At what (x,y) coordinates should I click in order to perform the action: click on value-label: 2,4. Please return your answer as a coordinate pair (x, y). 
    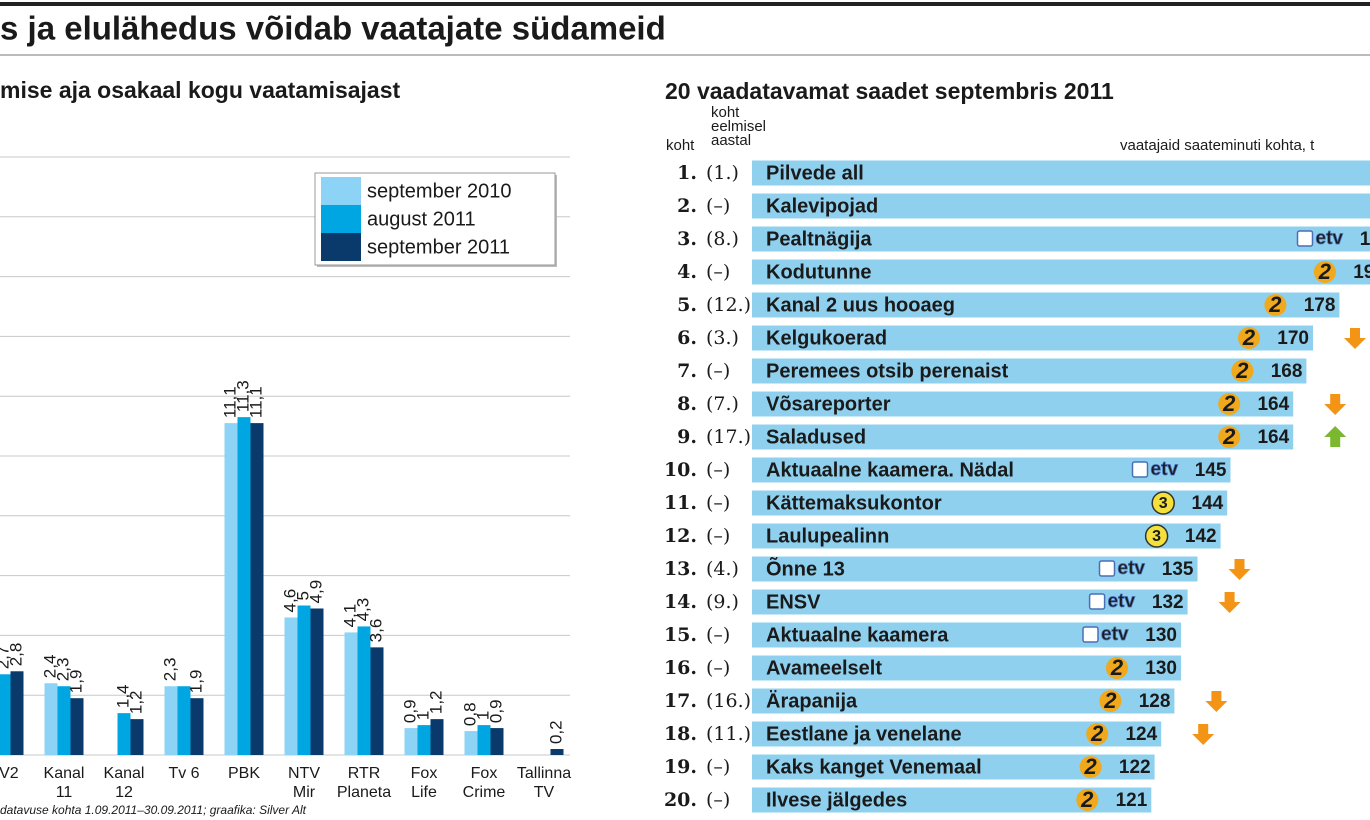
    Looking at the image, I should click on (49, 667).